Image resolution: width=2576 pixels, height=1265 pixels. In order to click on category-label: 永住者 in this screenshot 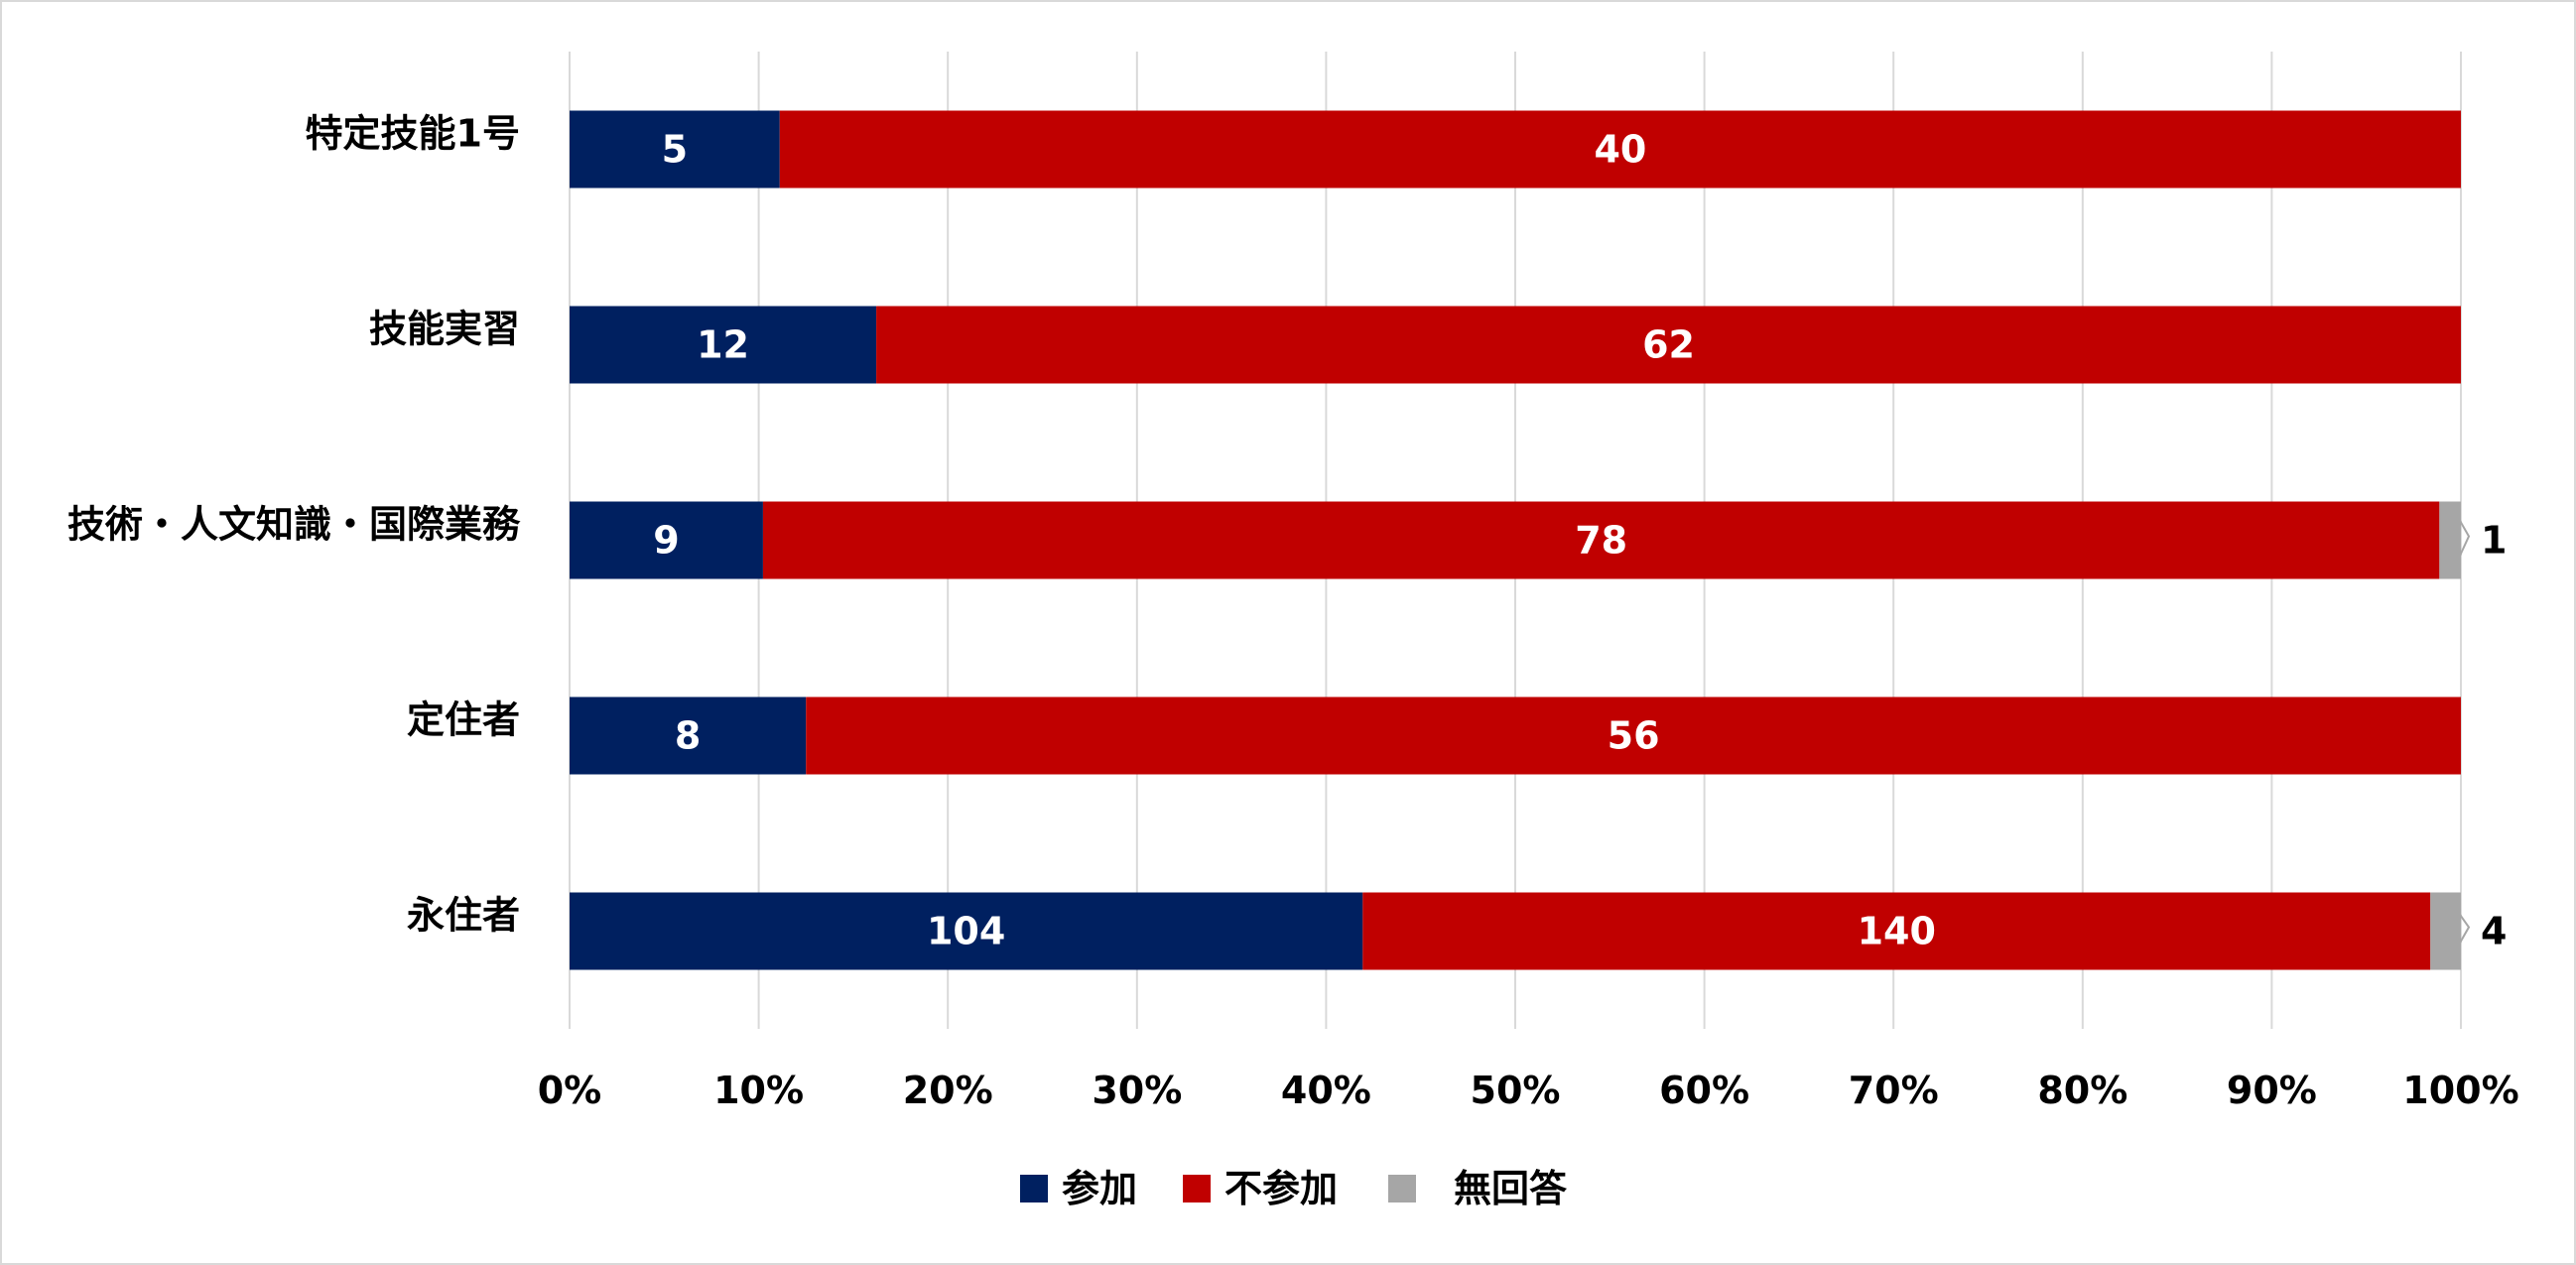, I will do `click(464, 916)`.